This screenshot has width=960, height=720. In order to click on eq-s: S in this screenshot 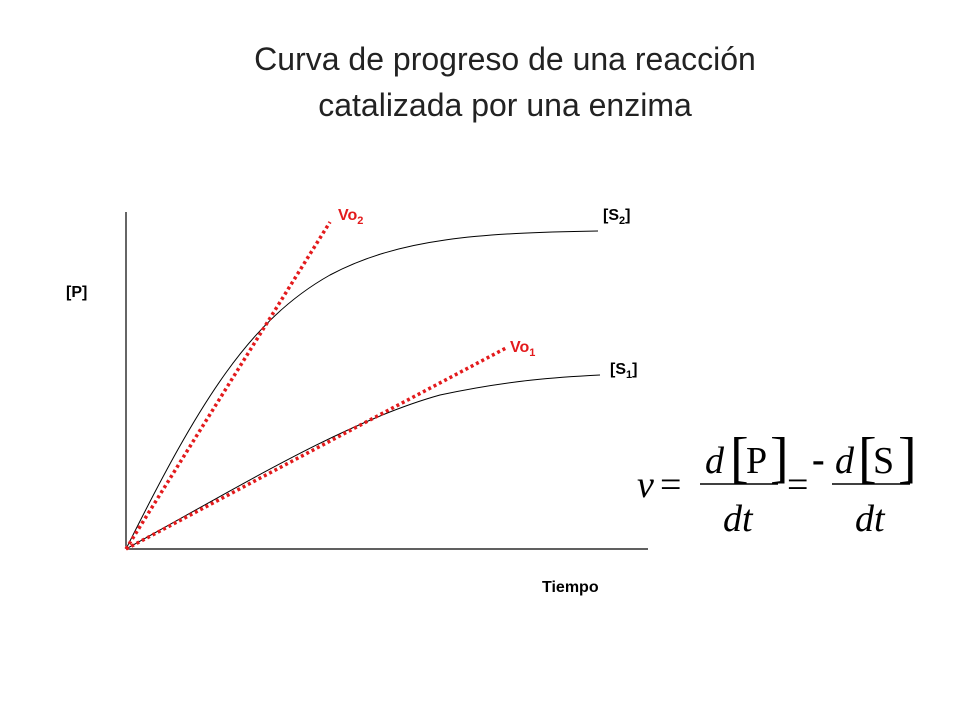, I will do `click(883, 461)`.